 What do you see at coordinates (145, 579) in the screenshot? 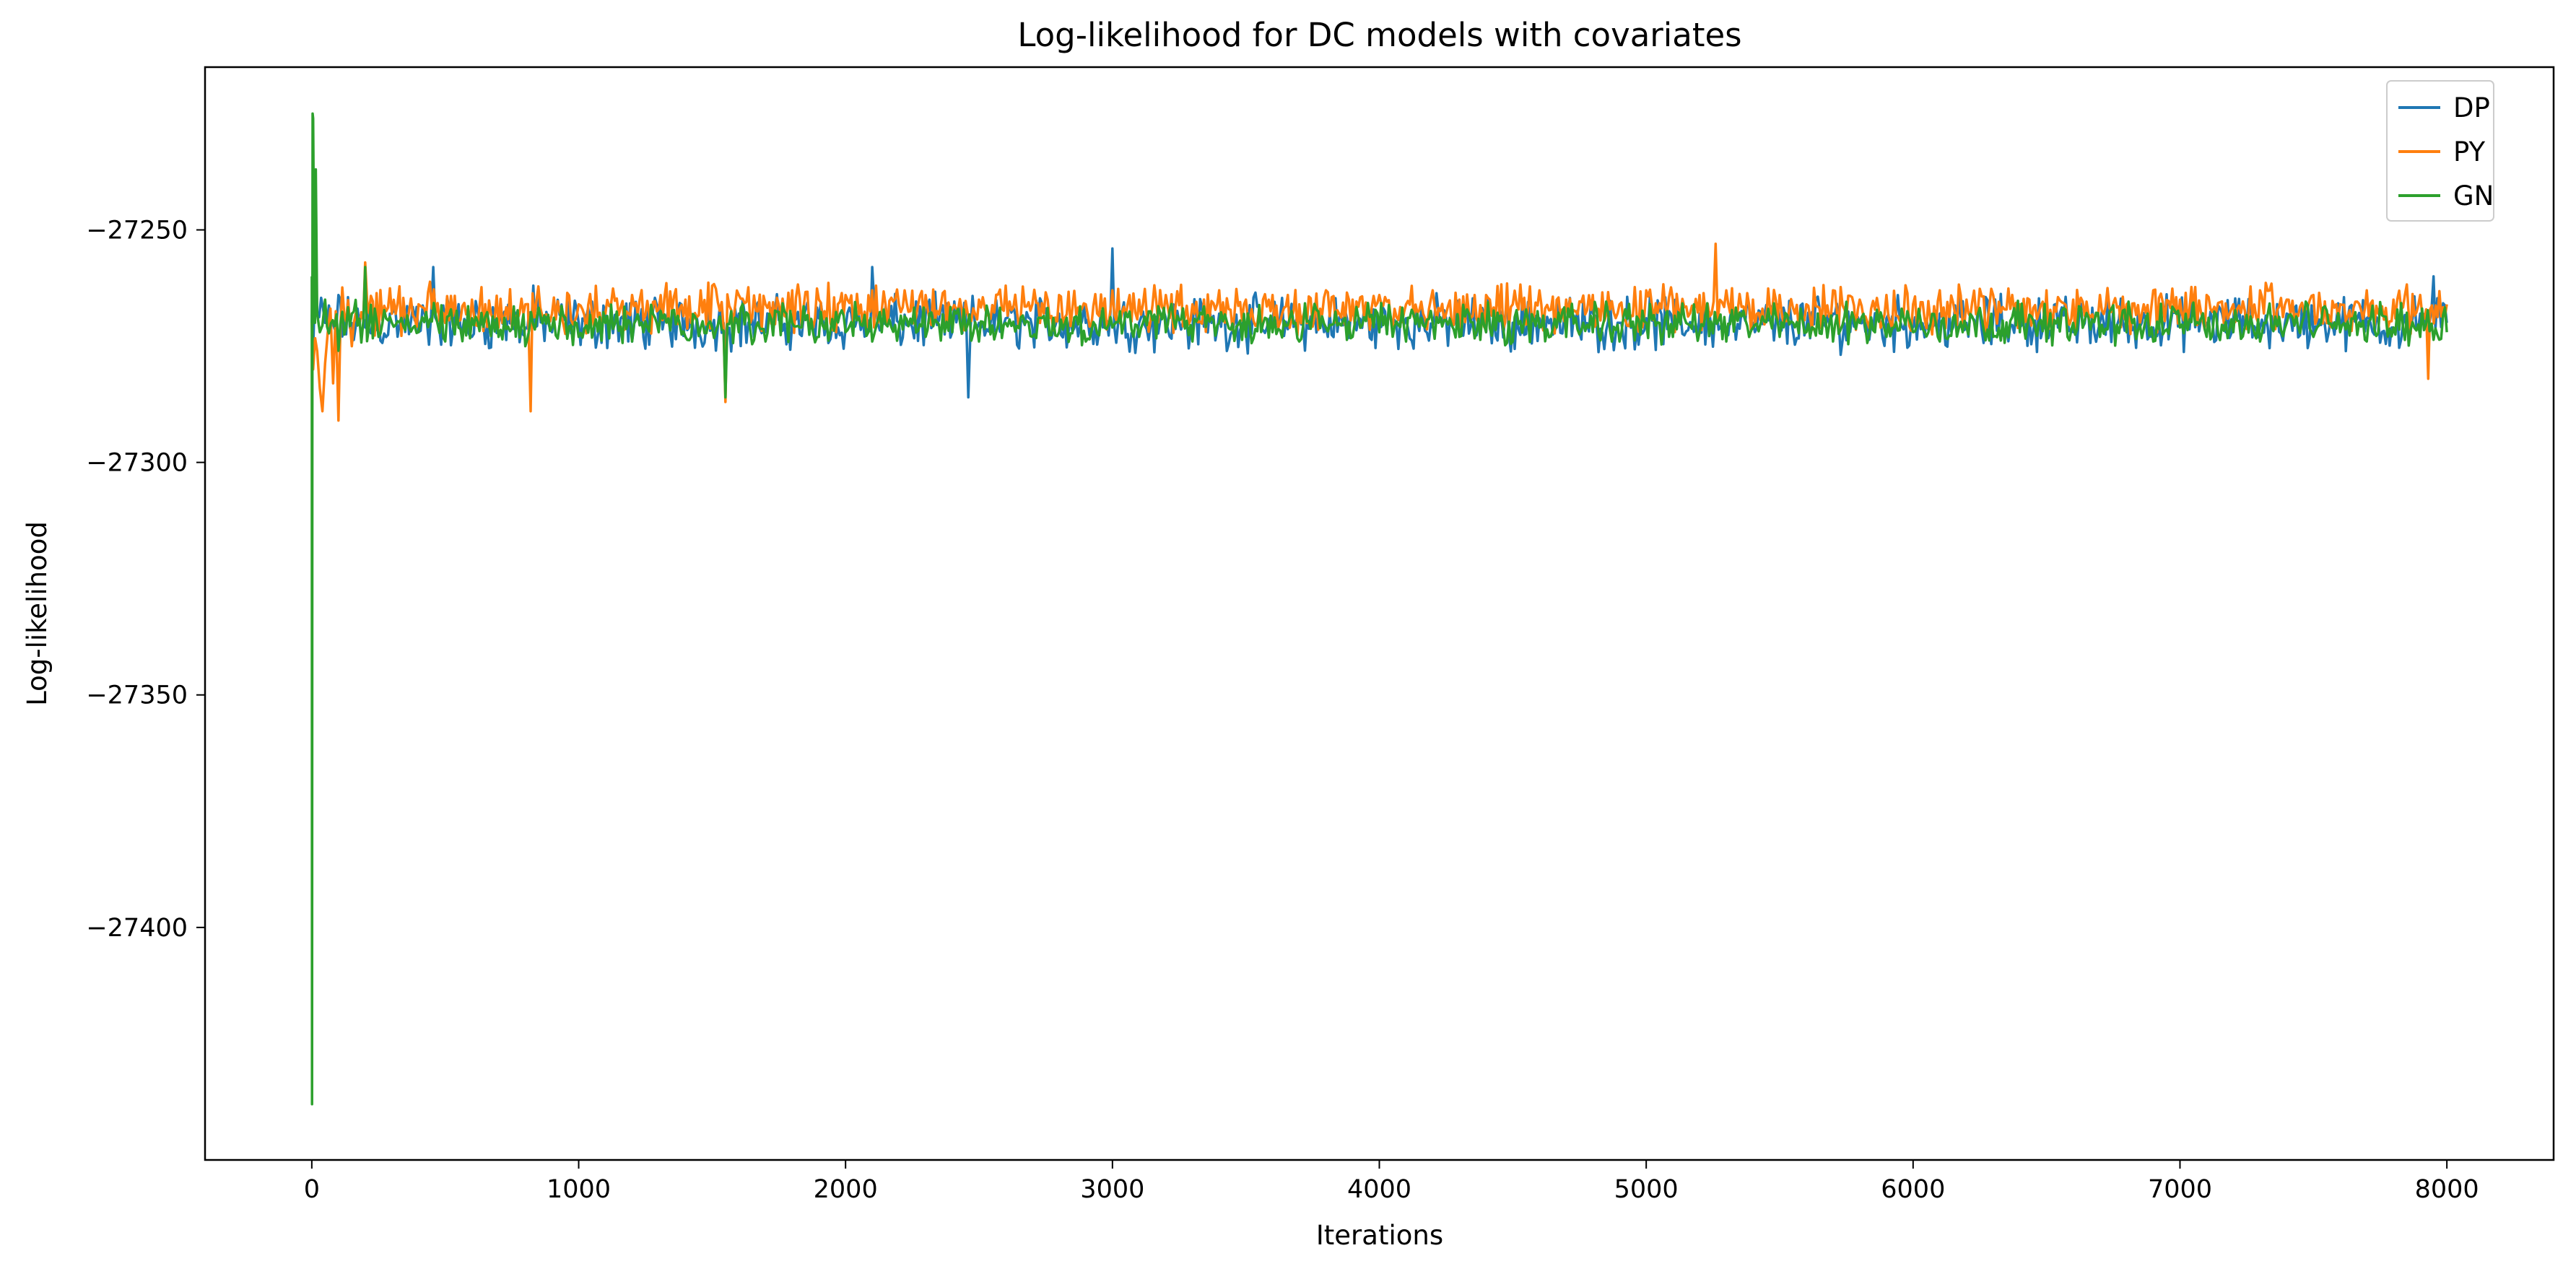
I see `y-axis-ticks: −27250 −27300 −27350 −27400` at bounding box center [145, 579].